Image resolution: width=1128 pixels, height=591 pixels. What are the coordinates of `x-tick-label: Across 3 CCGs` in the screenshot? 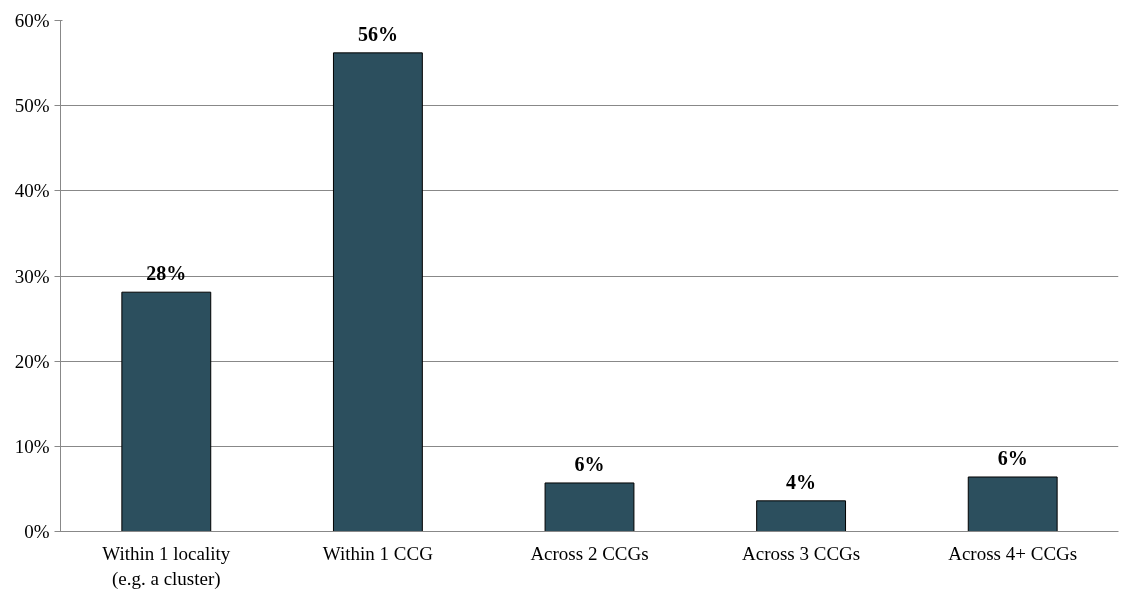 It's located at (801, 553).